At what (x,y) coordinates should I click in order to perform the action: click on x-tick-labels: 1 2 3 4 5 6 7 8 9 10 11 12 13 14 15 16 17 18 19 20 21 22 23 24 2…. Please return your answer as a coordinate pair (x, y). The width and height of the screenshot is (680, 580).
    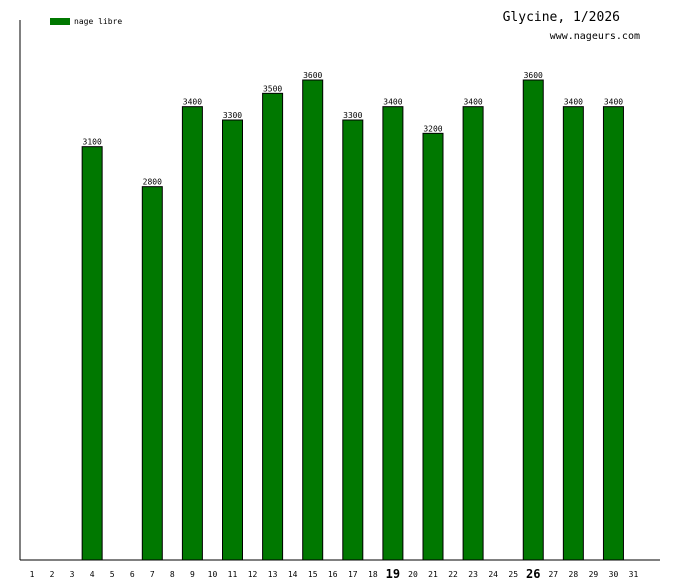
    Looking at the image, I should click on (334, 573).